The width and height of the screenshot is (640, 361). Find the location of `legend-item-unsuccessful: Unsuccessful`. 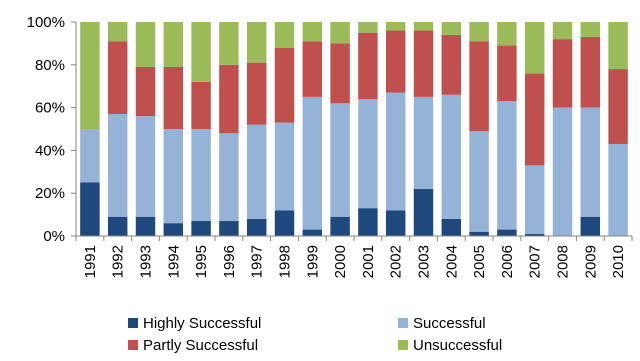

legend-item-unsuccessful: Unsuccessful is located at coordinates (473, 345).